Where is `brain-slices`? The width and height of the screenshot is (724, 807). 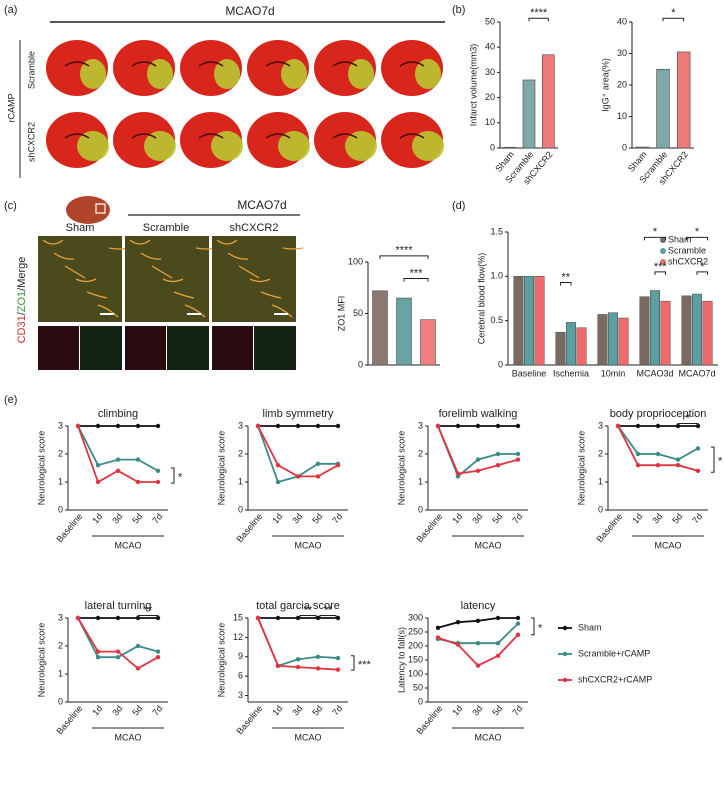 brain-slices is located at coordinates (245, 104).